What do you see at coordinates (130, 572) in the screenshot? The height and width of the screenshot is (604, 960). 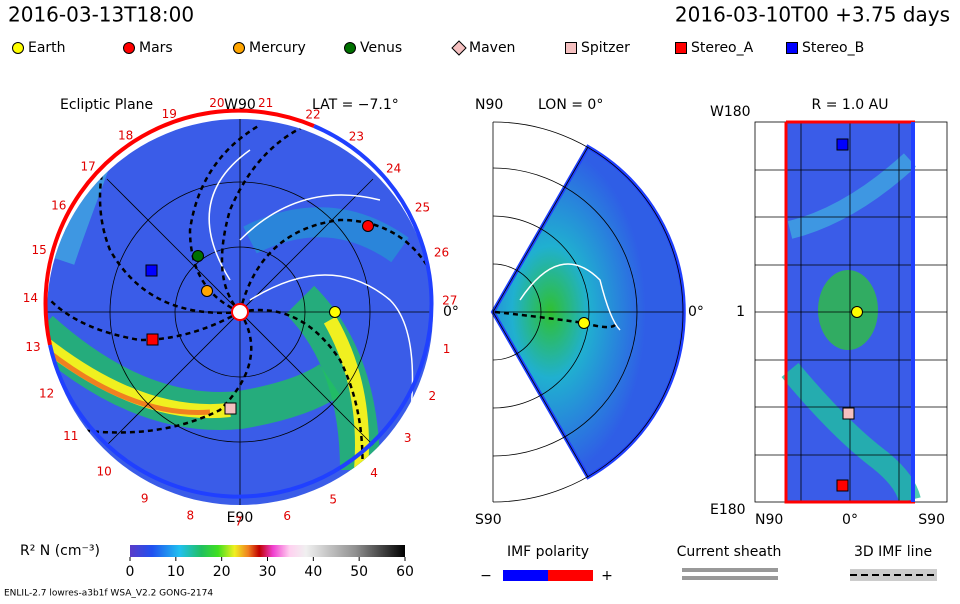 I see `colorbar-tick-label: 0` at bounding box center [130, 572].